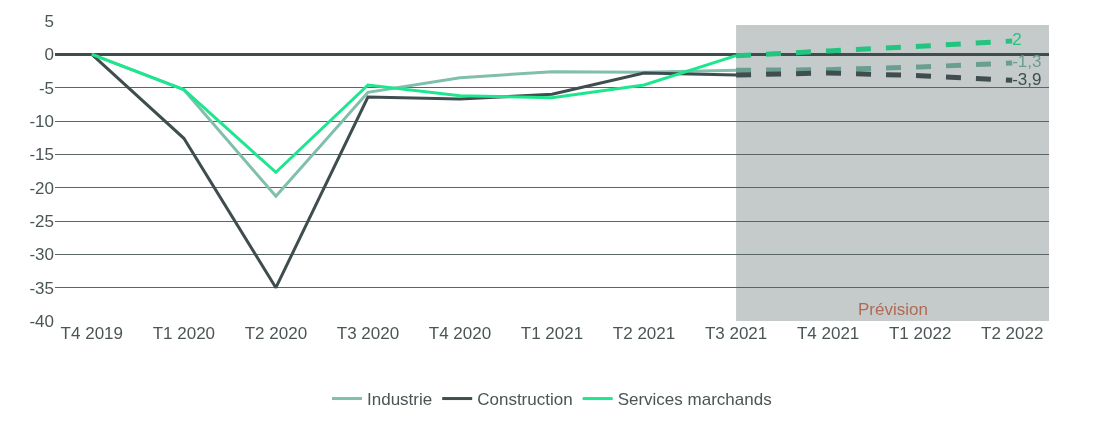  Describe the element at coordinates (552, 333) in the screenshot. I see `x-tick-label: T1 2021` at that location.